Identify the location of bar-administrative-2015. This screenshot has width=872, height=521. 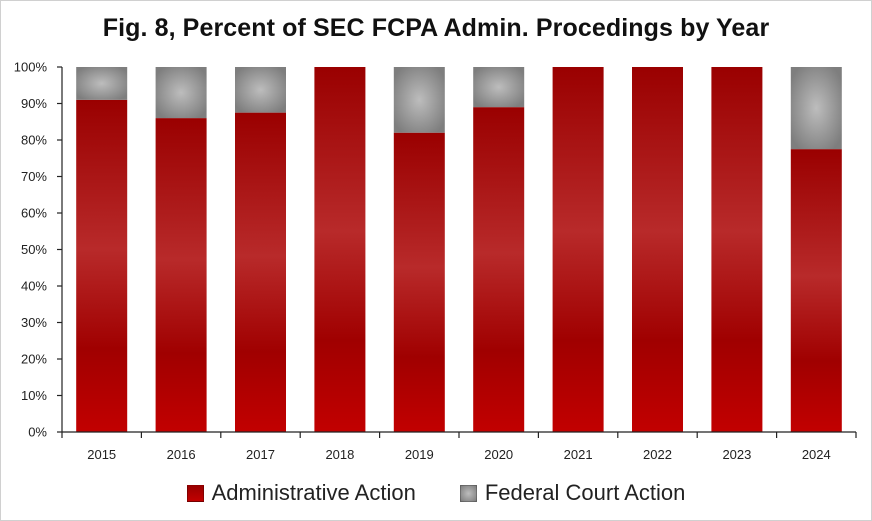
(102, 265).